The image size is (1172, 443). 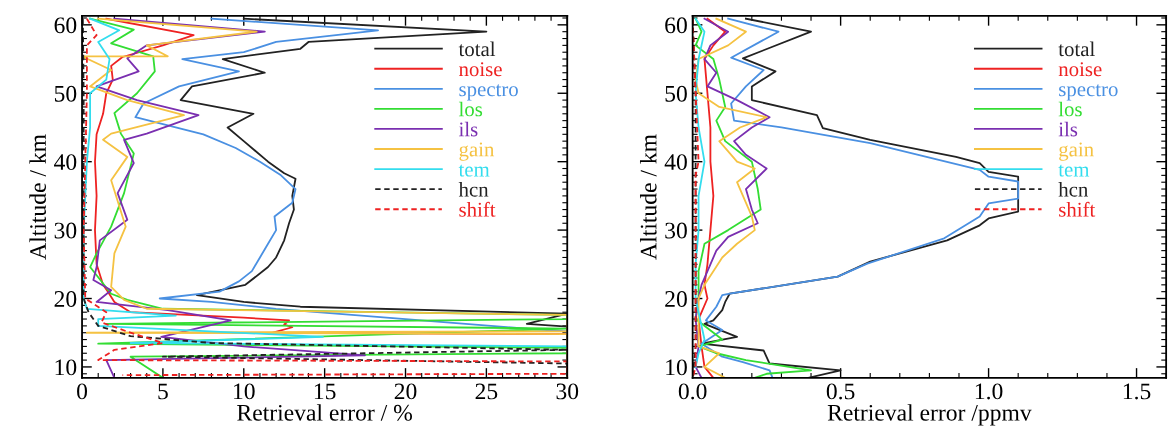 I want to click on x-tick-label: 30, so click(x=567, y=391).